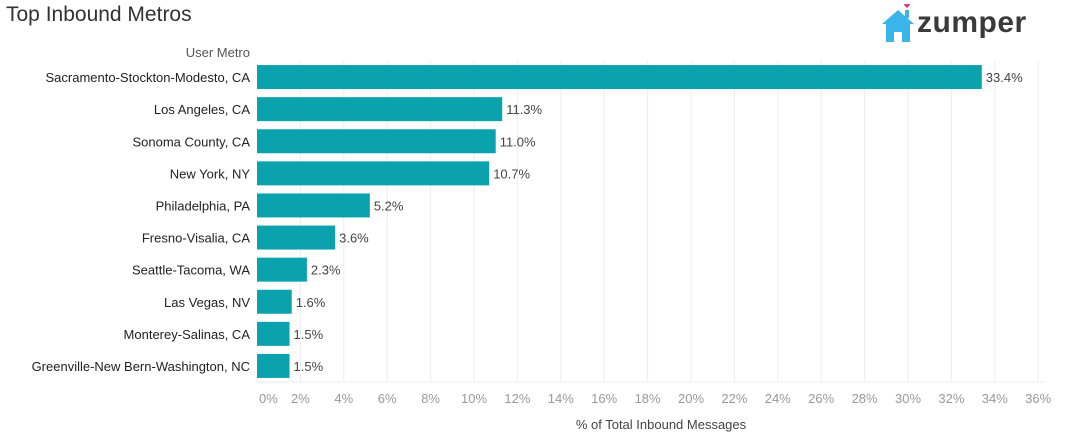 This screenshot has width=1068, height=437. What do you see at coordinates (604, 398) in the screenshot?
I see `x-tick-label: 16%` at bounding box center [604, 398].